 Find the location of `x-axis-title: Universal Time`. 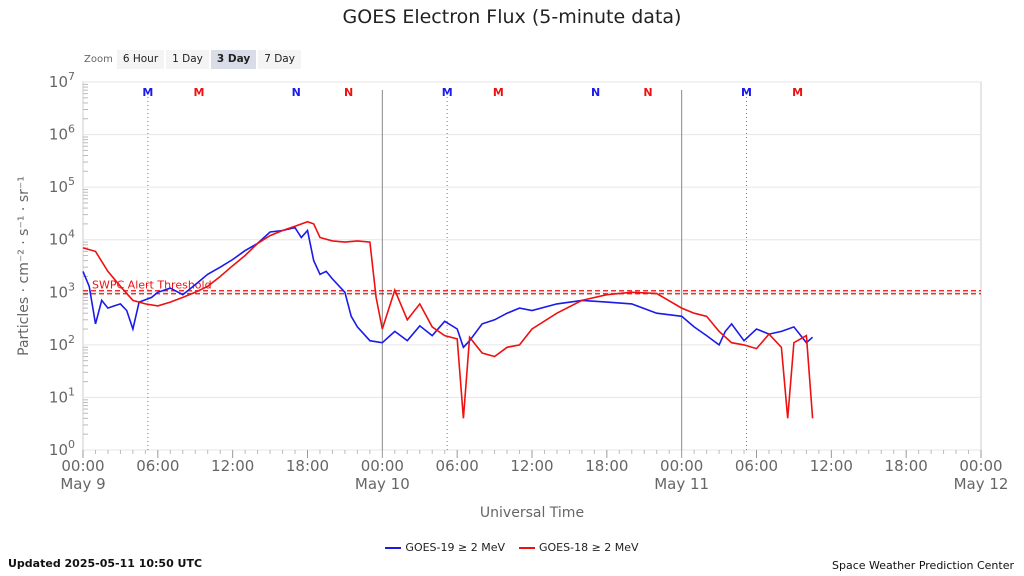

x-axis-title: Universal Time is located at coordinates (532, 513).